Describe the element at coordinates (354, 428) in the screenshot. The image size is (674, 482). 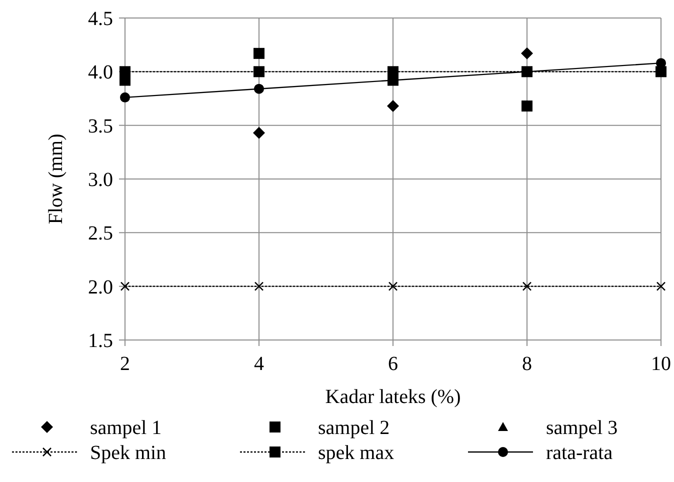
I see `legend-label: sampel 2` at that location.